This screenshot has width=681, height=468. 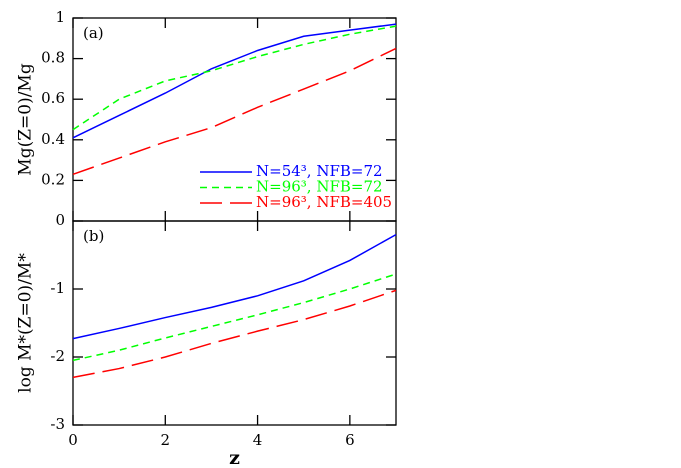 I want to click on y-tick-label: -1, so click(x=57, y=288).